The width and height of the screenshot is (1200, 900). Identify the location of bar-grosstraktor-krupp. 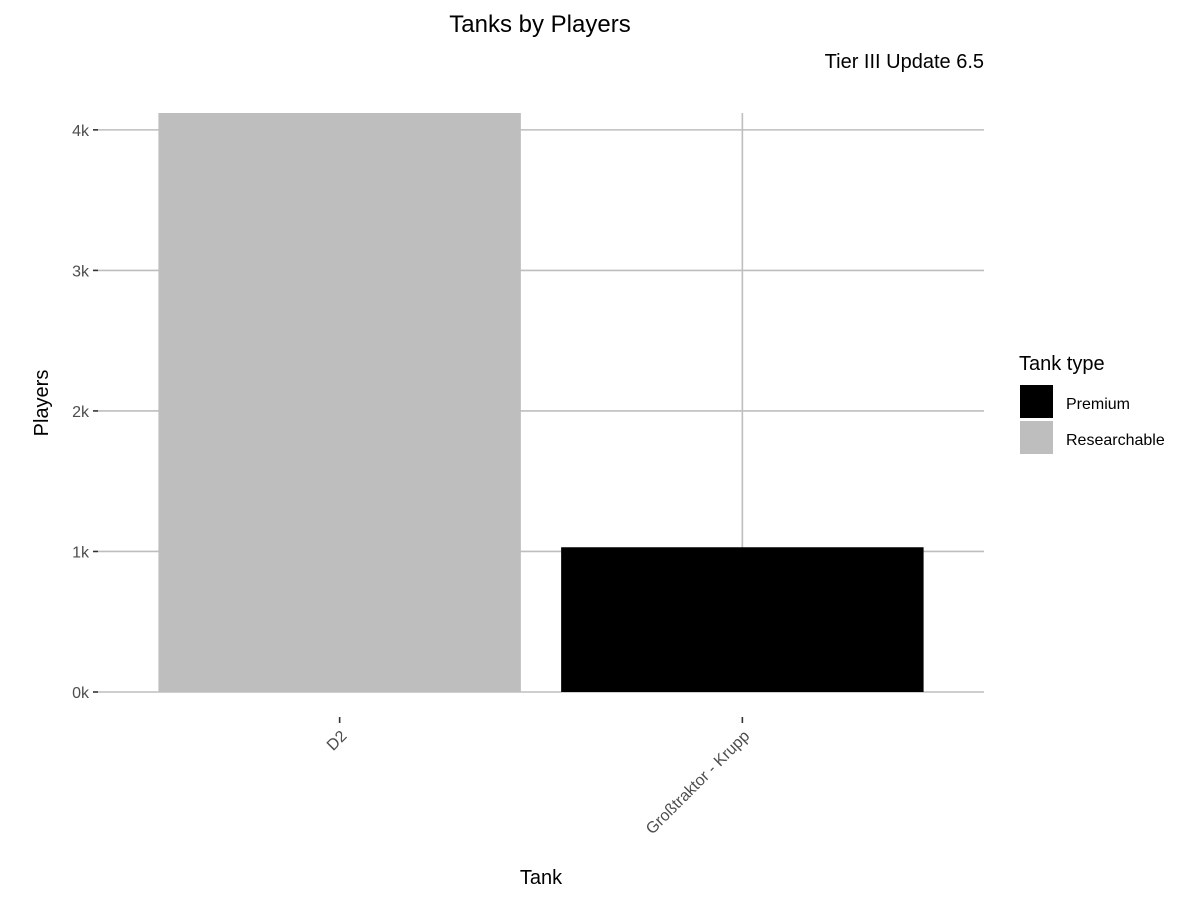
(742, 619).